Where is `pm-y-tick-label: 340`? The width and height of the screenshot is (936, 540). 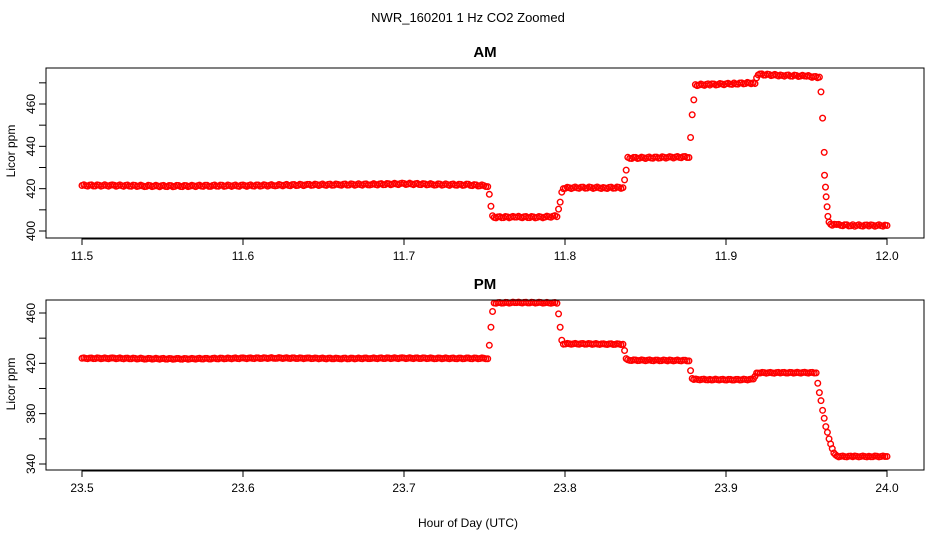 pm-y-tick-label: 340 is located at coordinates (31, 464).